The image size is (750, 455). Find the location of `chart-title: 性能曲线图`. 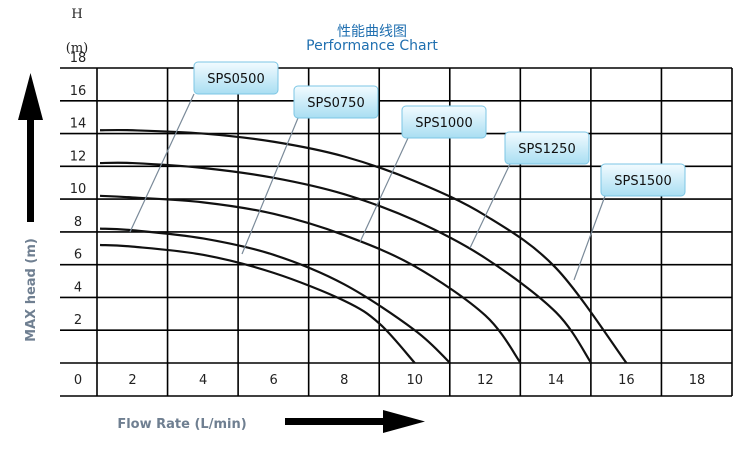

chart-title: 性能曲线图 is located at coordinates (372, 32).